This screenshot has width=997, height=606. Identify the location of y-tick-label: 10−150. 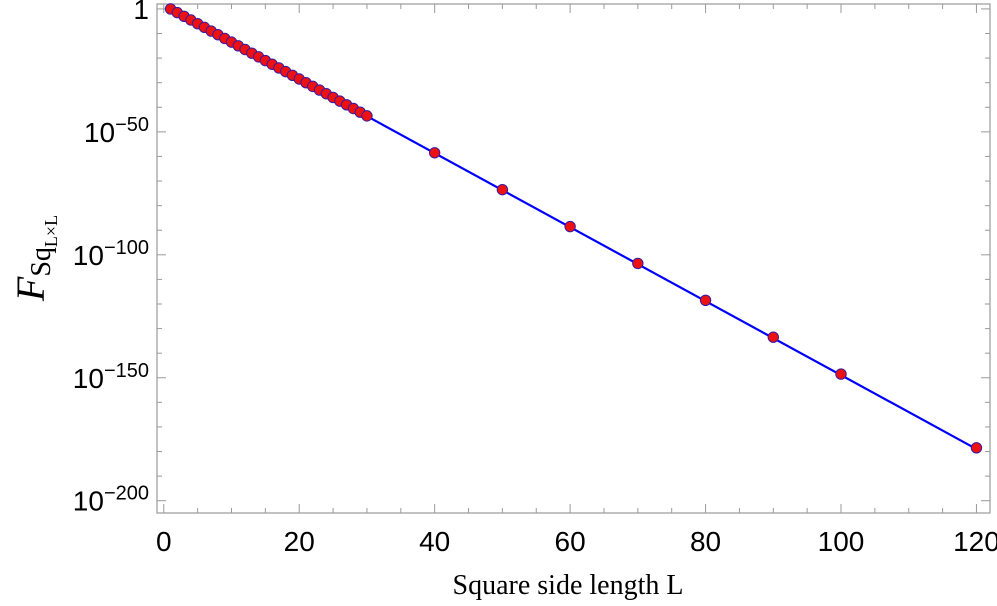
(111, 377).